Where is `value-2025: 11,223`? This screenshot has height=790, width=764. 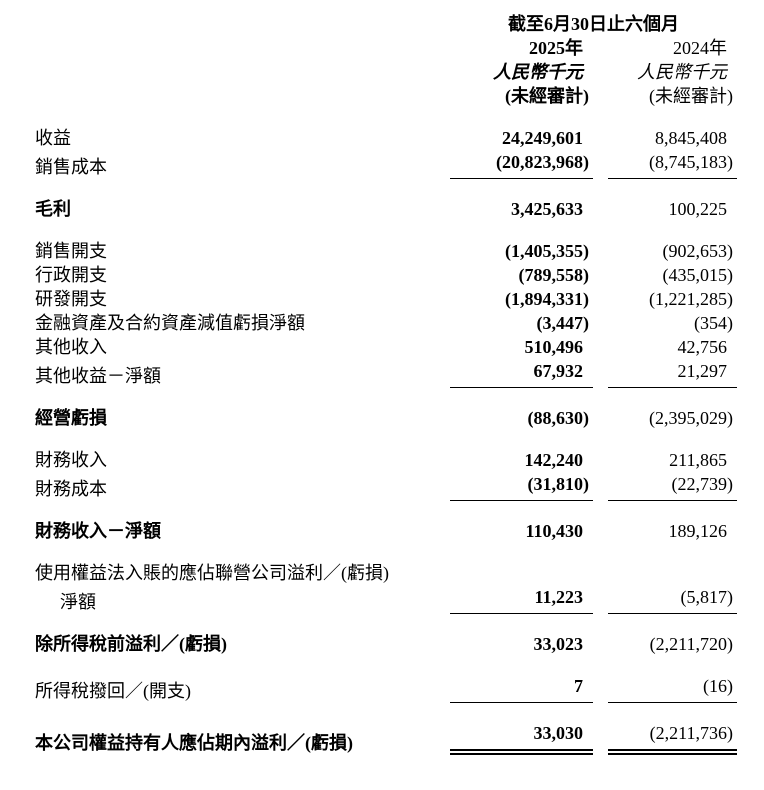 value-2025: 11,223 is located at coordinates (521, 599).